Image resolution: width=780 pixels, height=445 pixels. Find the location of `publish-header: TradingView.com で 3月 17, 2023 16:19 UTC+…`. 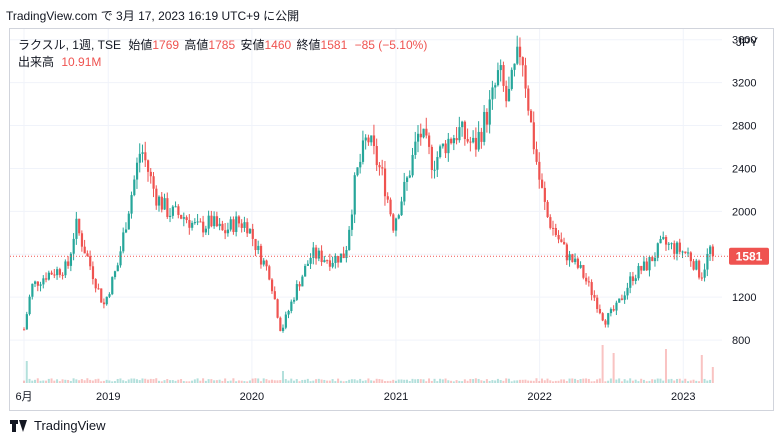

publish-header: TradingView.com で 3月 17, 2023 16:19 UTC+… is located at coordinates (152, 15).